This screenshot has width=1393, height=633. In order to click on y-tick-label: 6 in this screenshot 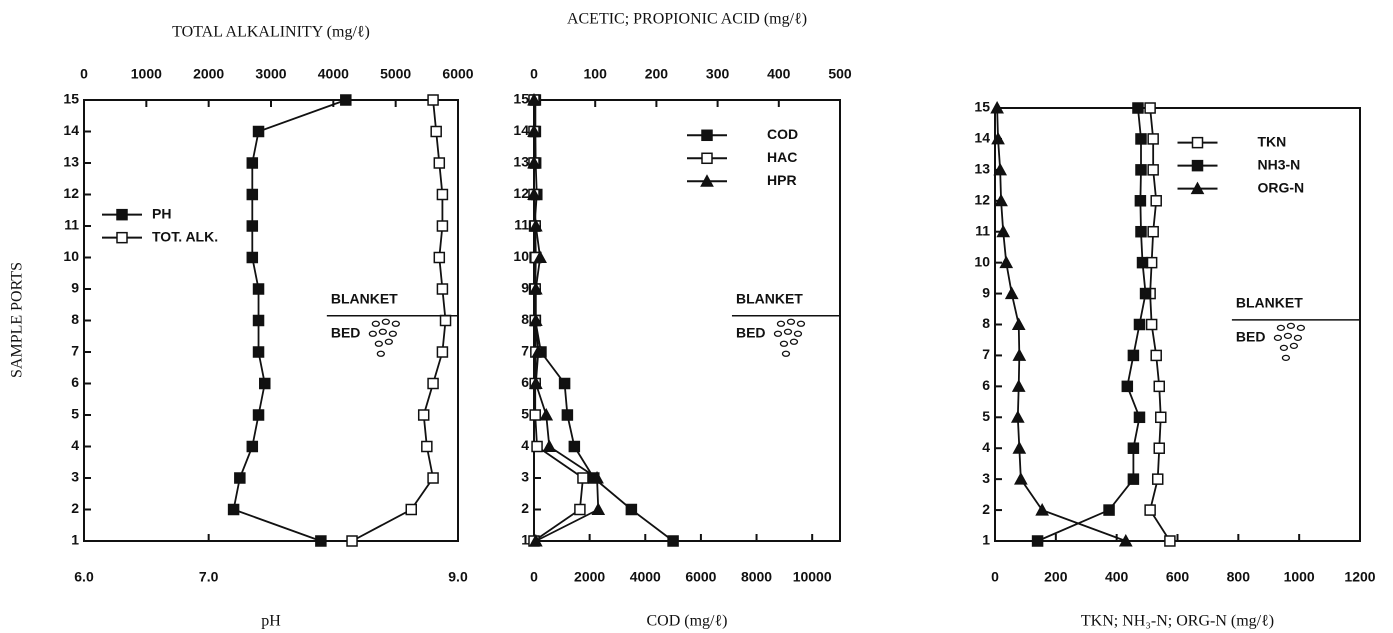, I will do `click(986, 385)`.